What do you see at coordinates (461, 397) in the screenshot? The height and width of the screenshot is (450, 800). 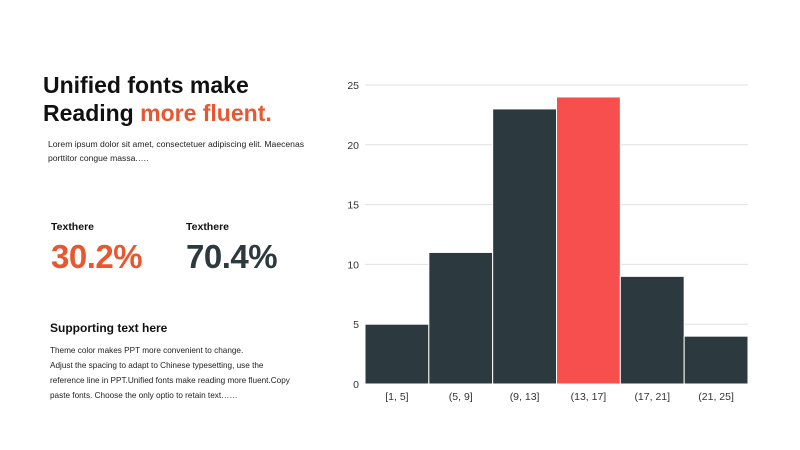 I see `x-tick-label-1: (5, 9]` at bounding box center [461, 397].